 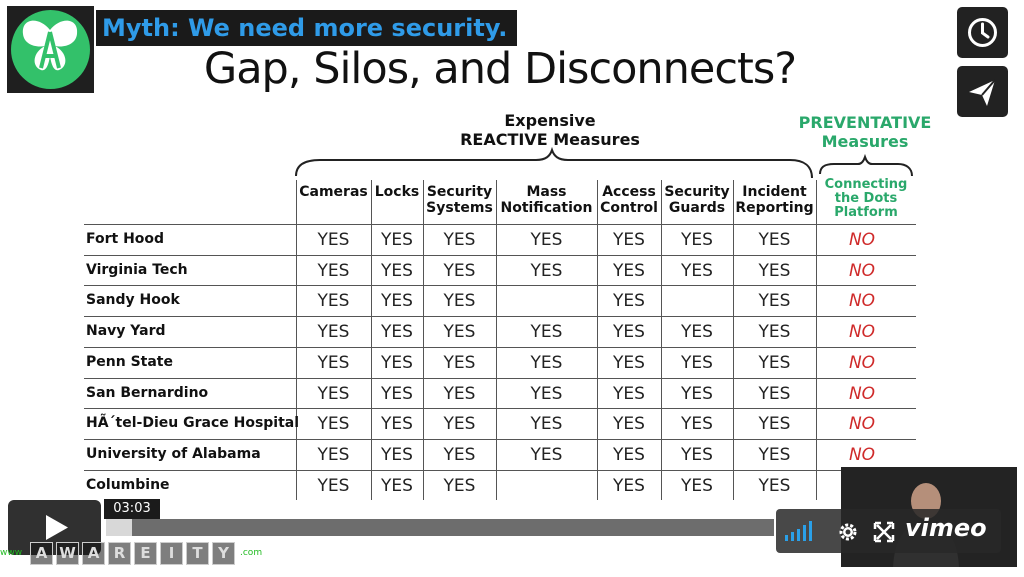 I want to click on column-header-line: Control, so click(x=629, y=208).